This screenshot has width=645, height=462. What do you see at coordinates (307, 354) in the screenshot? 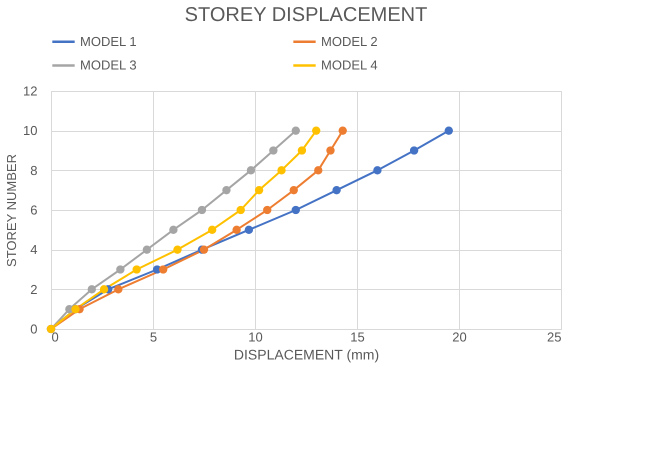
I see `x-axis-title: DISPLACEMENT (mm)` at bounding box center [307, 354].